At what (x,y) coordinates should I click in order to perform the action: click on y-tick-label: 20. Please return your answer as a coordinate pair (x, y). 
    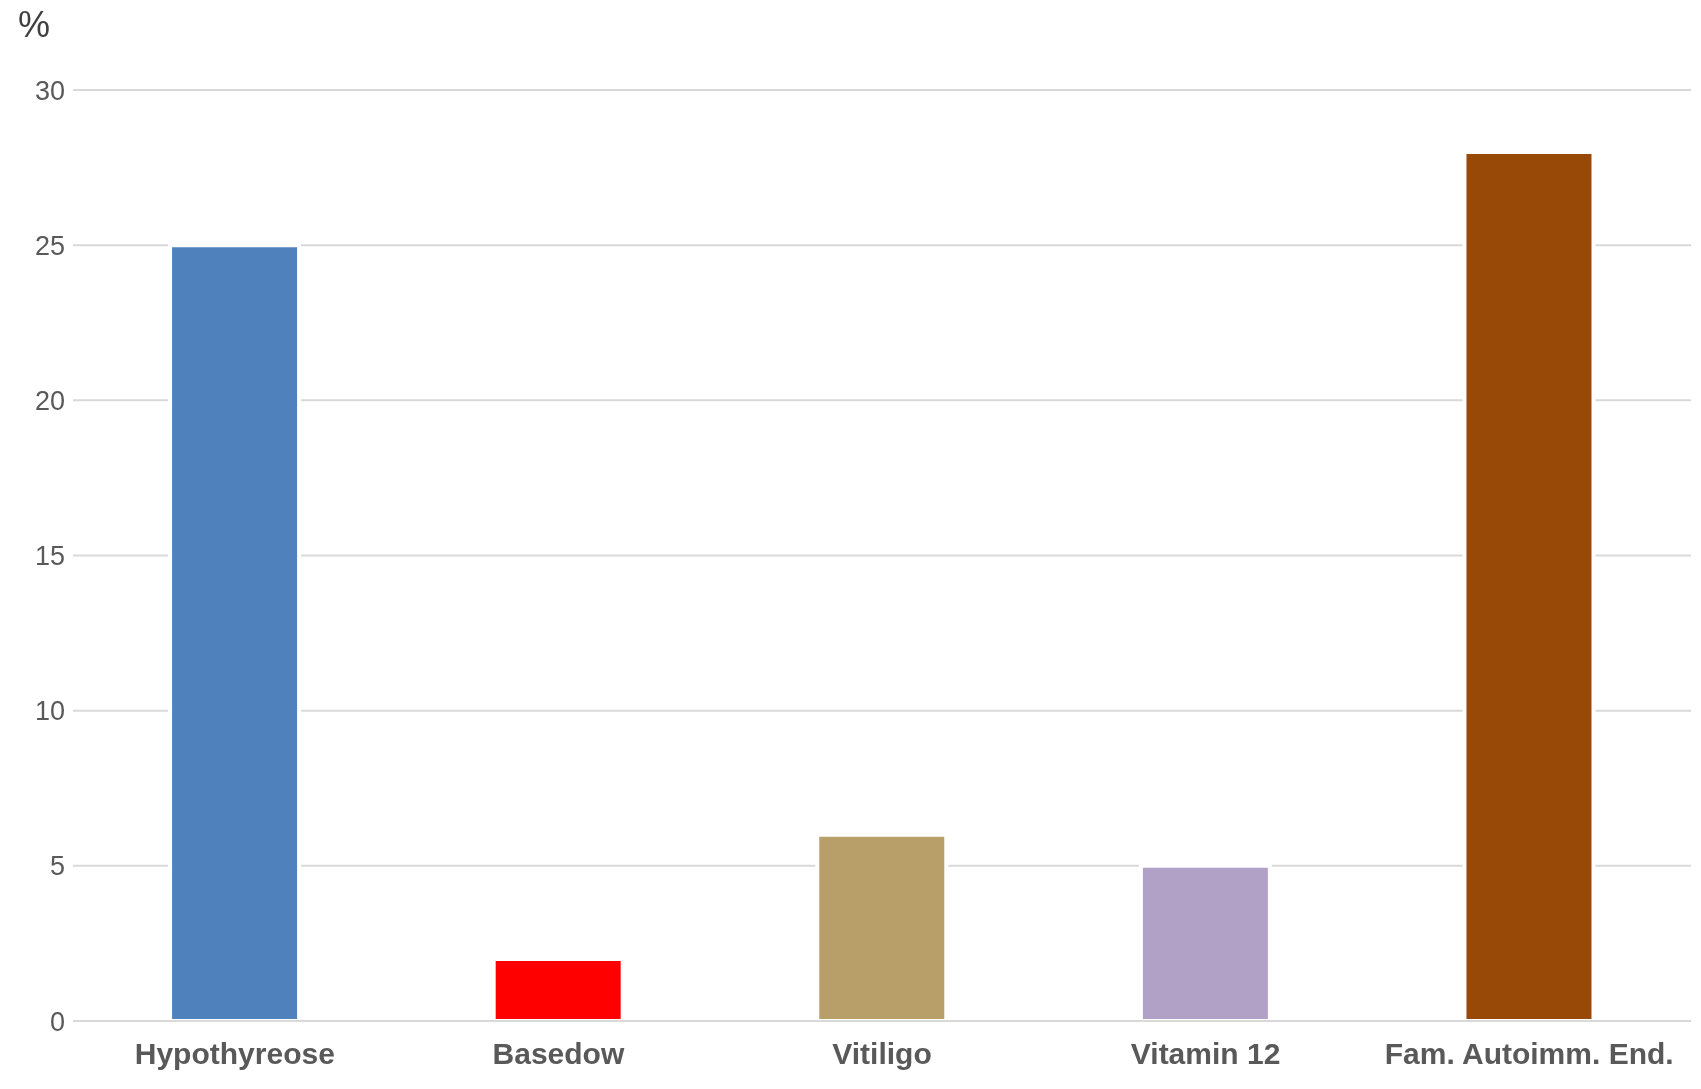
    Looking at the image, I should click on (49, 400).